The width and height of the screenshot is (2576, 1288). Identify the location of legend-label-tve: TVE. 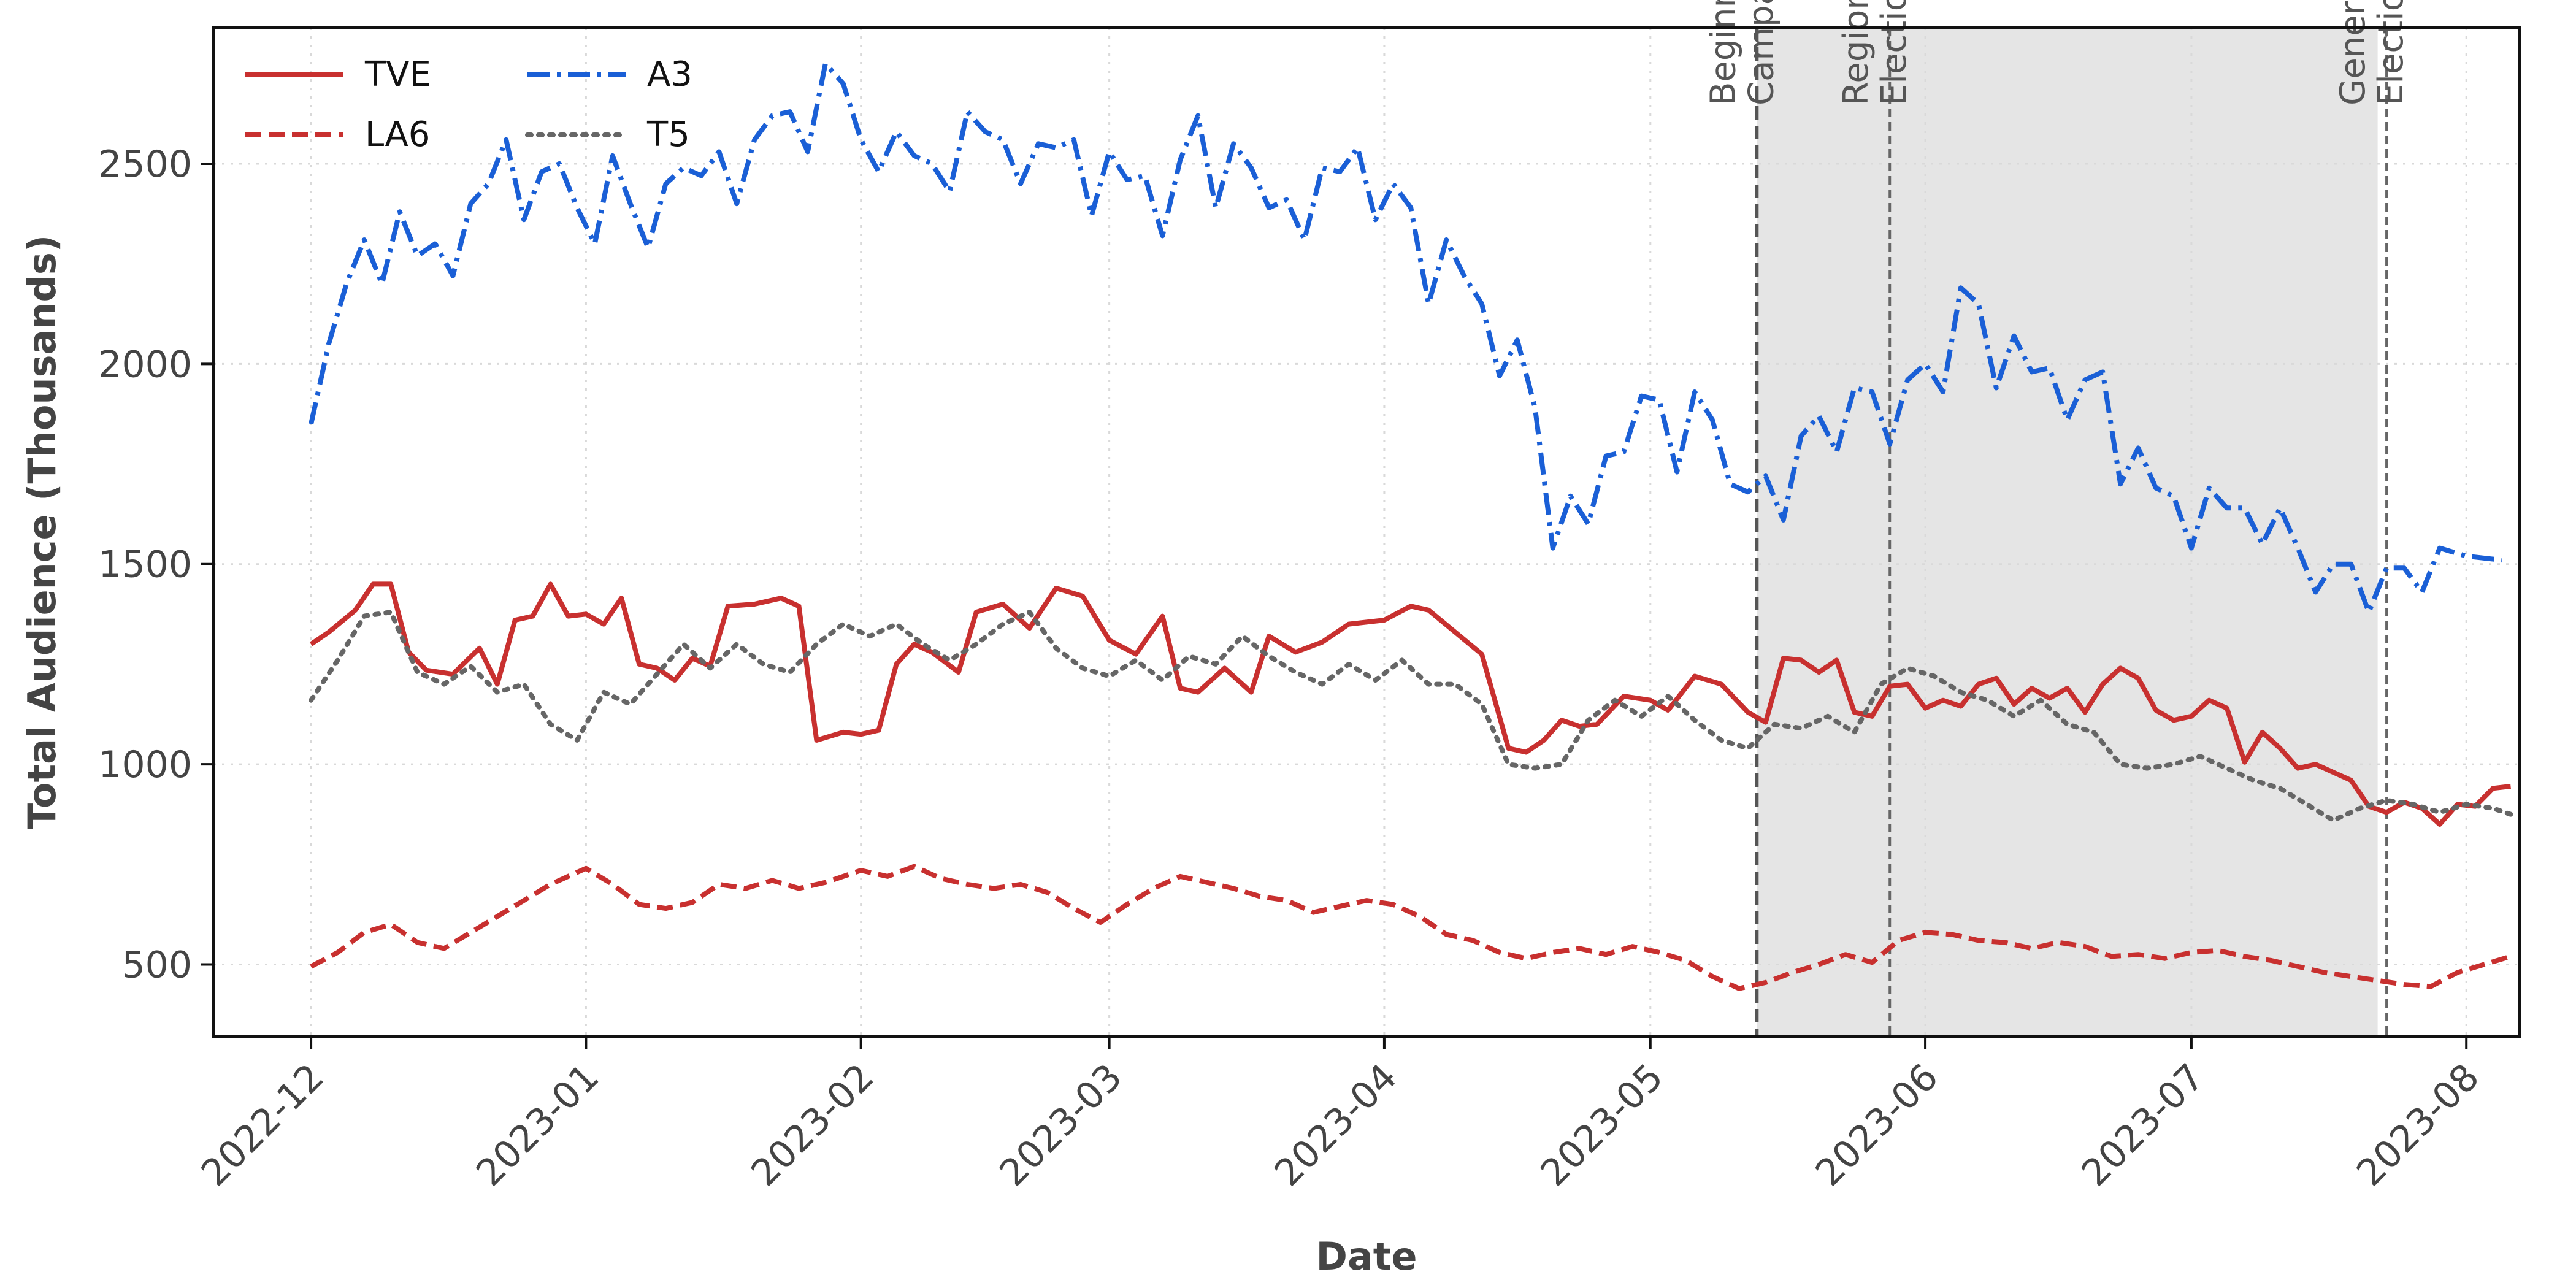
(397, 74).